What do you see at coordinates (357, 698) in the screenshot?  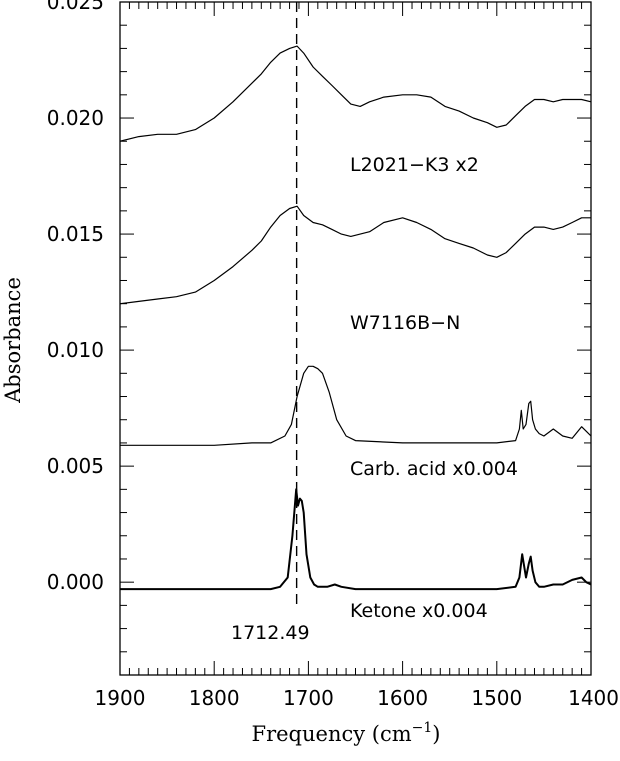 I see `x-tick-labels: 1900 1800 1700 1600 1500 1400` at bounding box center [357, 698].